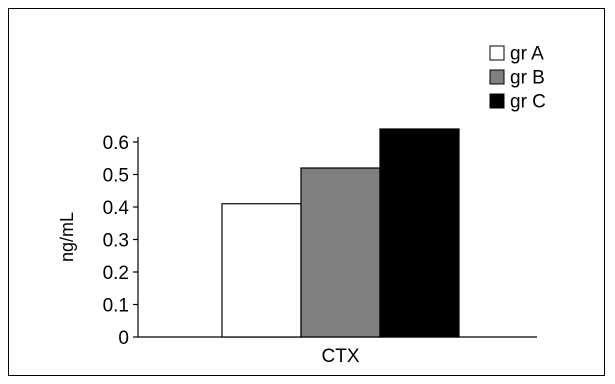 The image size is (615, 384). I want to click on legend: gr A gr B gr C, so click(517, 78).